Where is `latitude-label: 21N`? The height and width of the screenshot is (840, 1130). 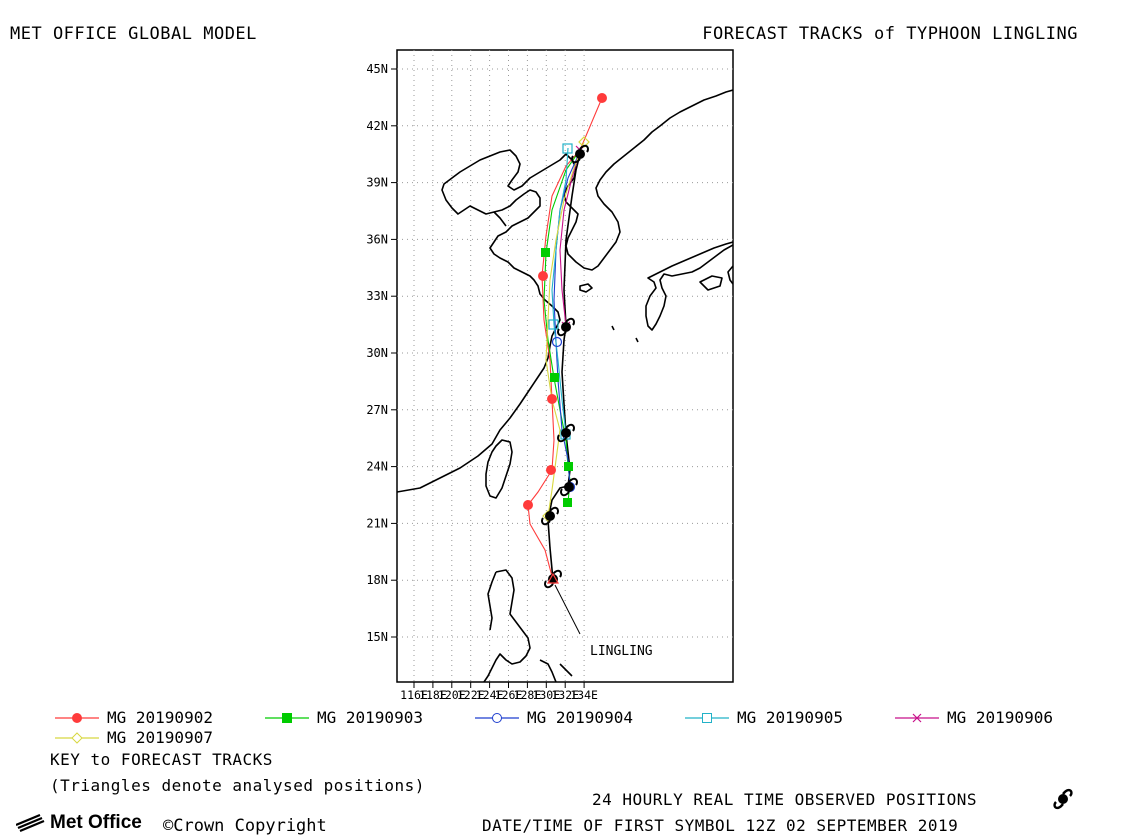 latitude-label: 21N is located at coordinates (377, 523).